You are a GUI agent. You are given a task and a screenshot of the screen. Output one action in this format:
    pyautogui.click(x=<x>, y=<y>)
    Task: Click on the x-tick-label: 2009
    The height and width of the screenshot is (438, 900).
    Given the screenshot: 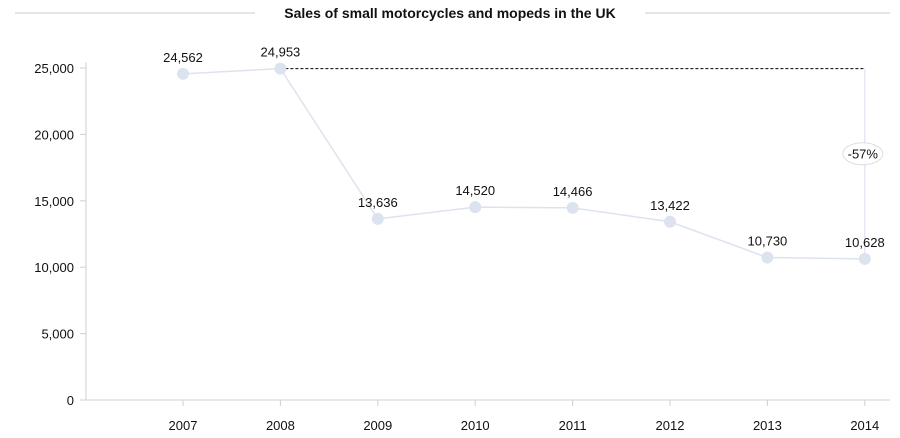 What is the action you would take?
    pyautogui.click(x=377, y=425)
    